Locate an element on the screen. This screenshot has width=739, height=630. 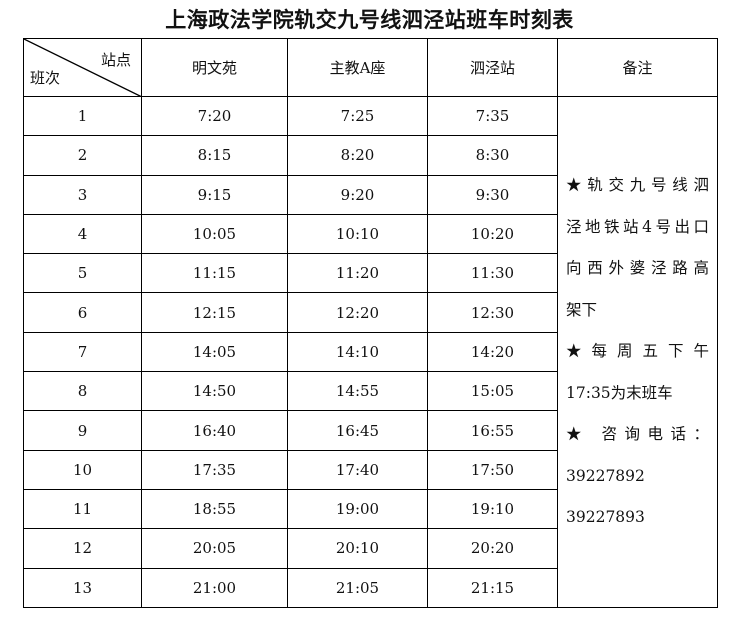
run-number-cell: 4 is located at coordinates (82, 234).